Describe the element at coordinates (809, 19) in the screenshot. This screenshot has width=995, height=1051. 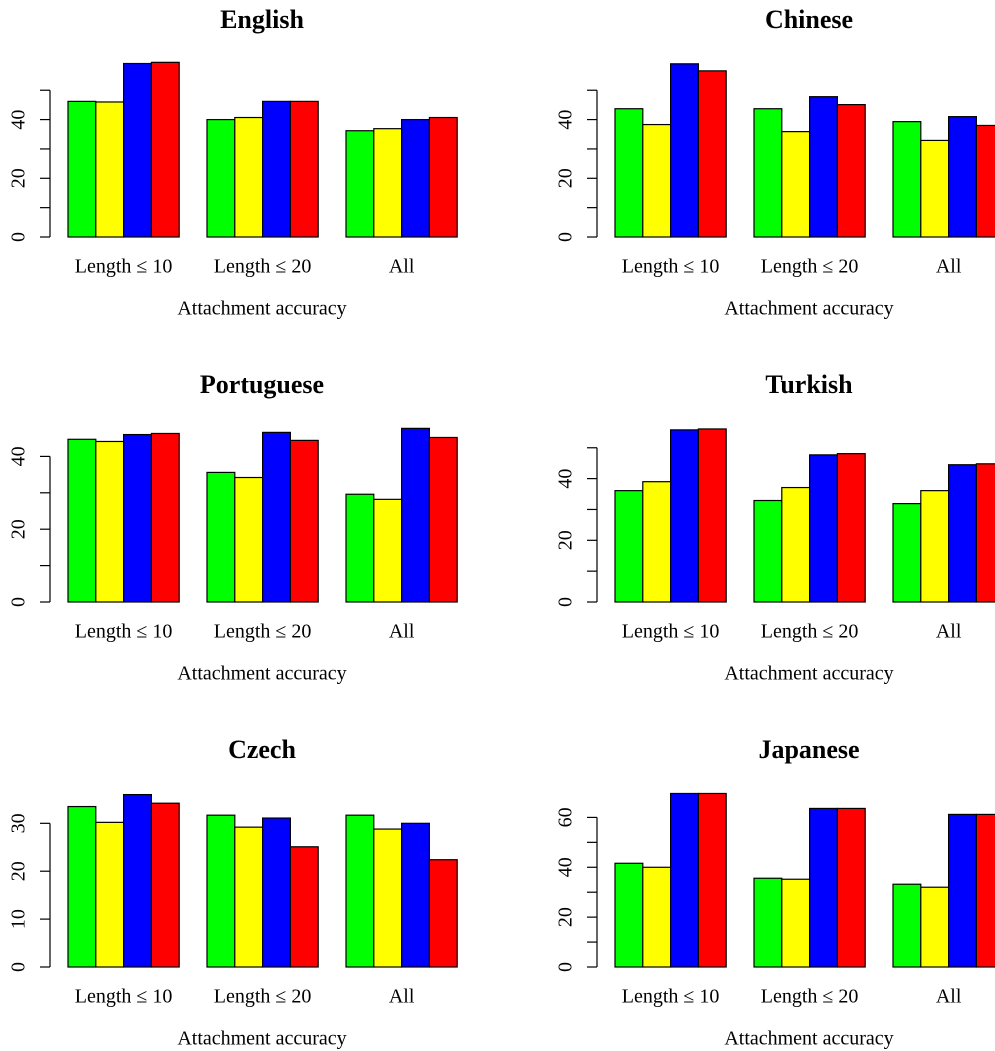
I see `chart-title: Chinese` at that location.